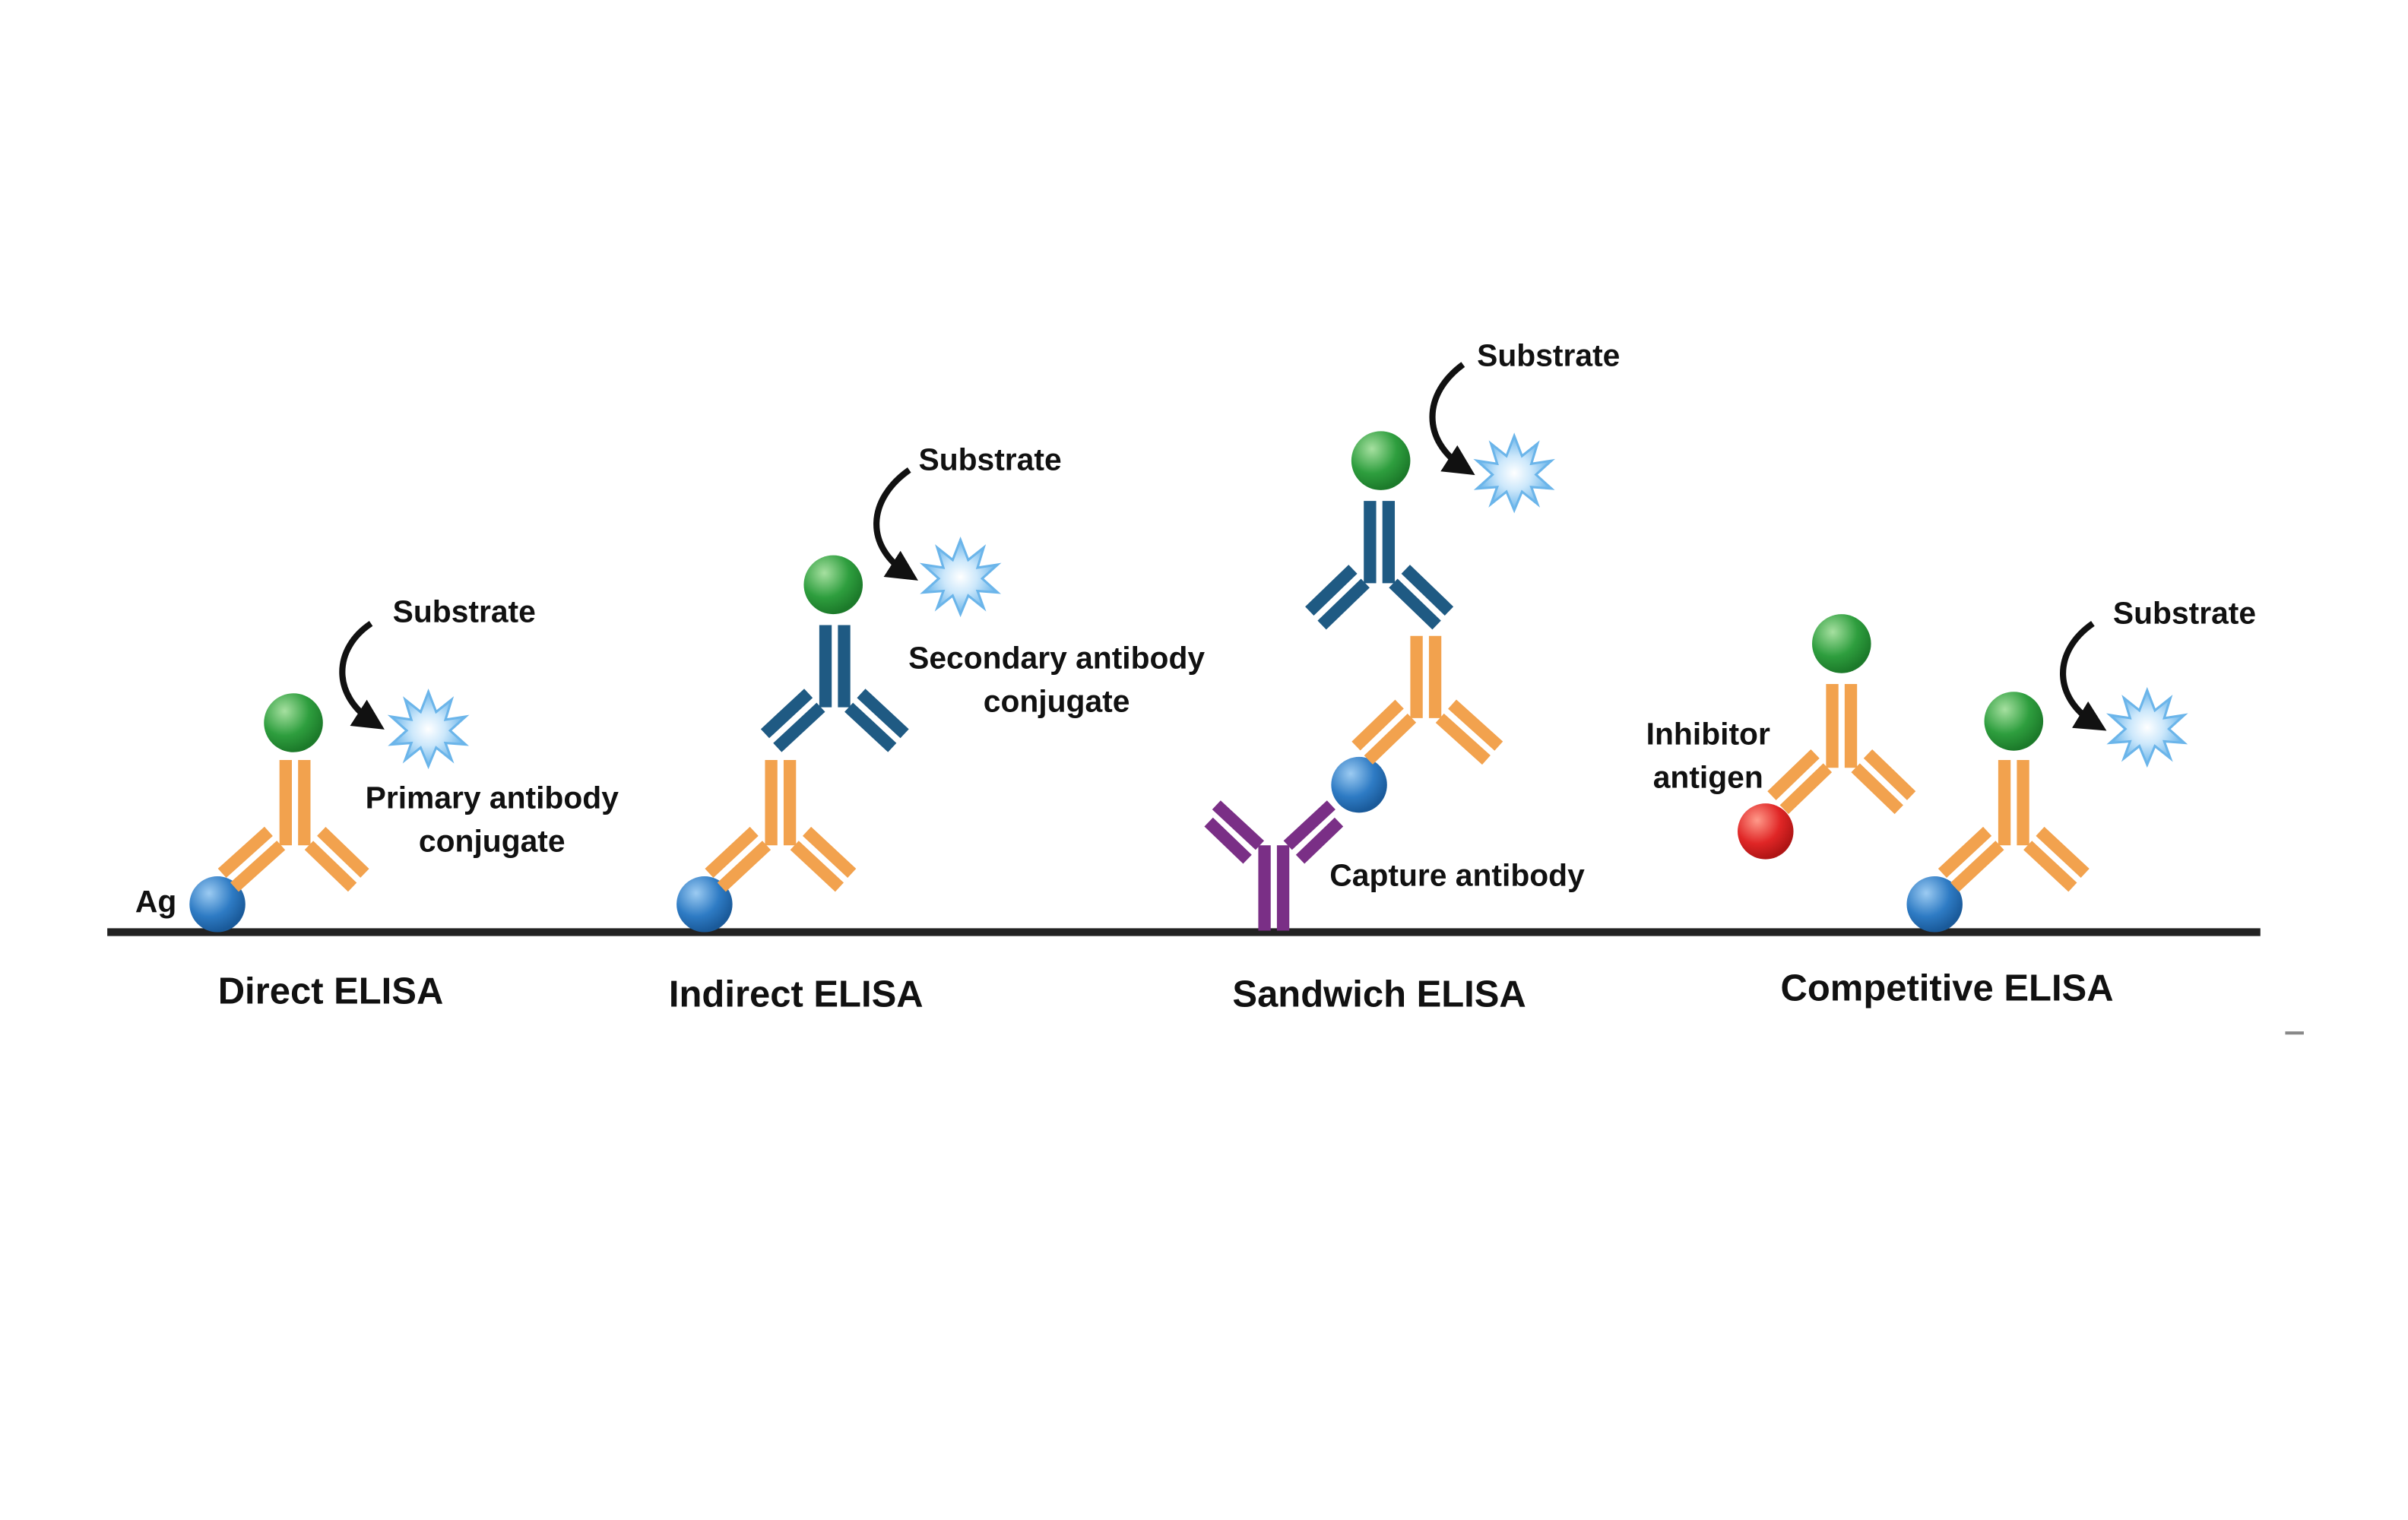 This screenshot has width=2408, height=1520. Describe the element at coordinates (1708, 778) in the screenshot. I see `inhibitor-label-line2: antigen` at that location.